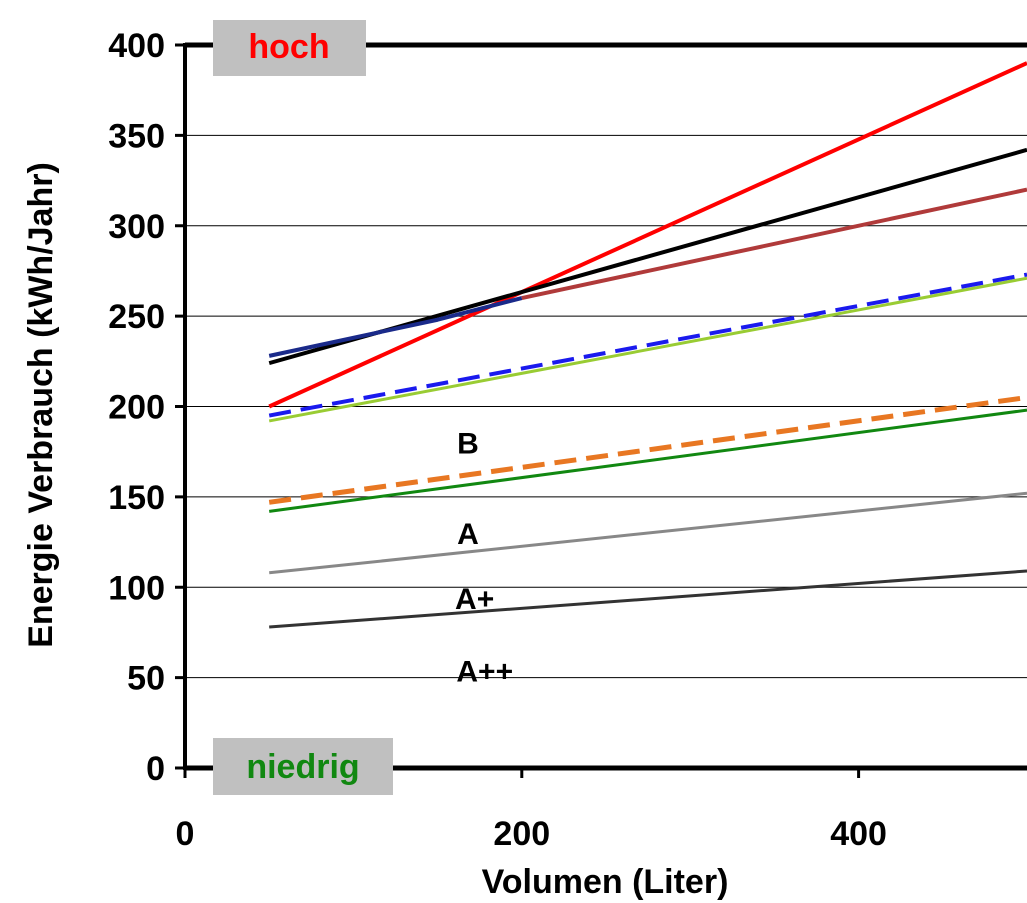 The image size is (1027, 903). Describe the element at coordinates (484, 558) in the screenshot. I see `class-labels: B A A+ A++` at that location.